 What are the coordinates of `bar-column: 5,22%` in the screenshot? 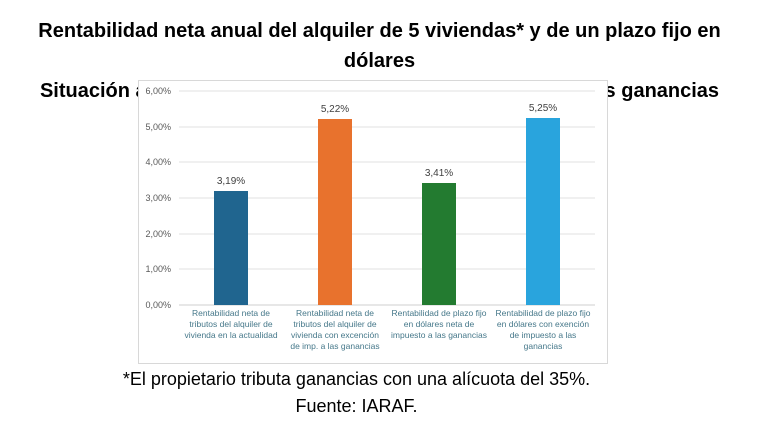 It's located at (335, 198).